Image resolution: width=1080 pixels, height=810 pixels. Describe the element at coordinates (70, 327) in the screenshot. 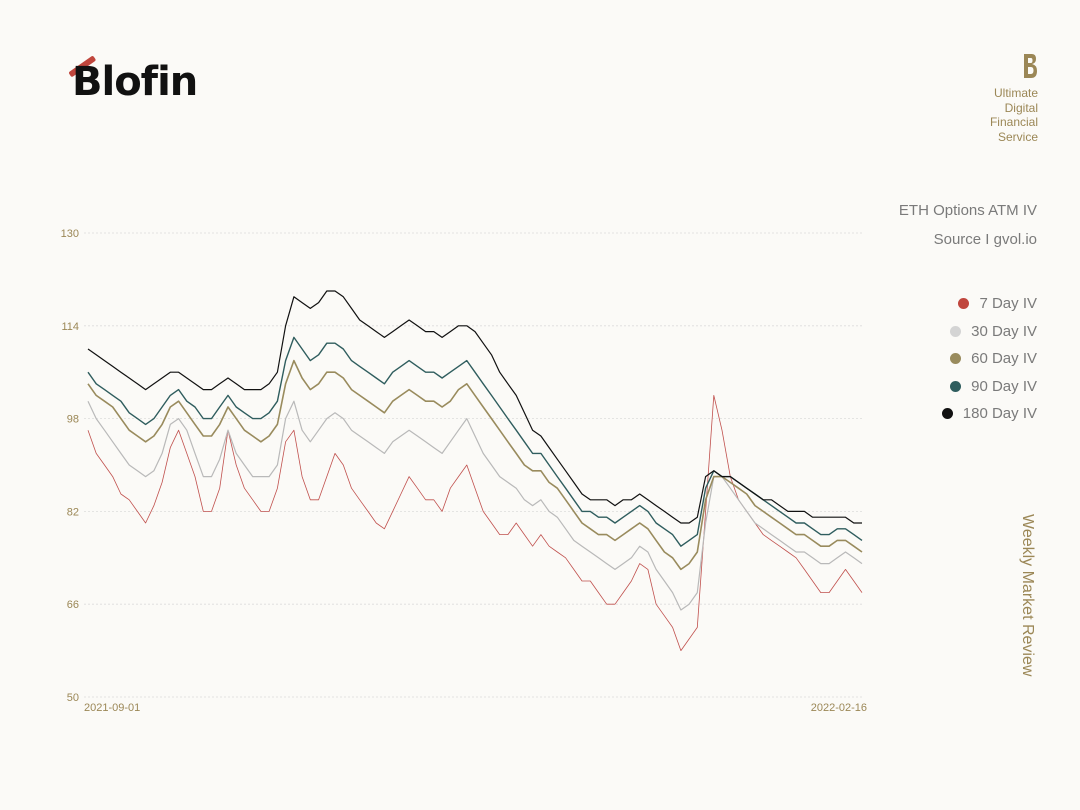

I see `y-tick-label: 114` at that location.